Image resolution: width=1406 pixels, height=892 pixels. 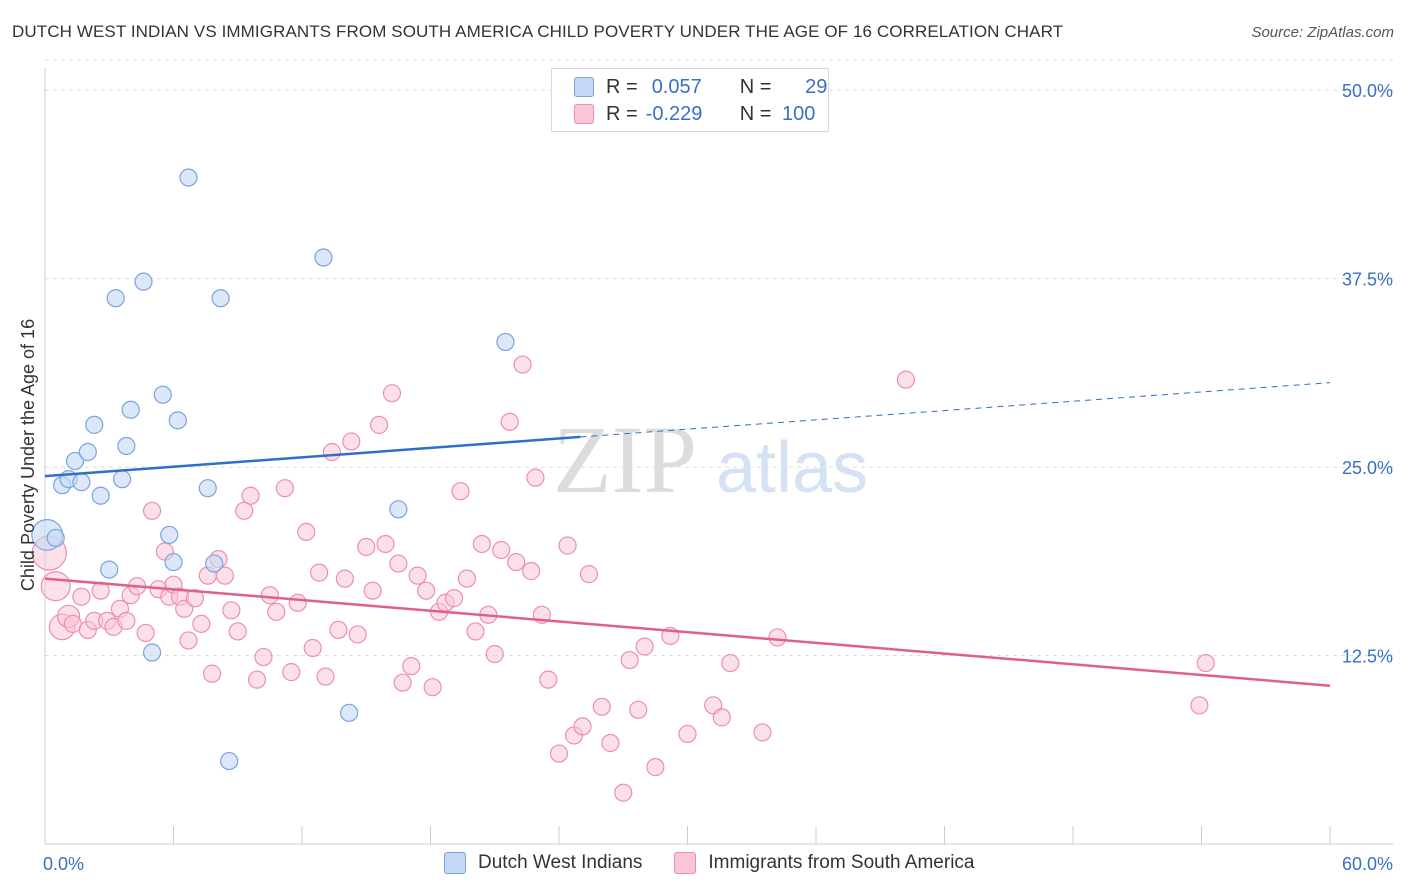 I want to click on legend-item-immigrants: Immigrants from South America, so click(x=824, y=863).